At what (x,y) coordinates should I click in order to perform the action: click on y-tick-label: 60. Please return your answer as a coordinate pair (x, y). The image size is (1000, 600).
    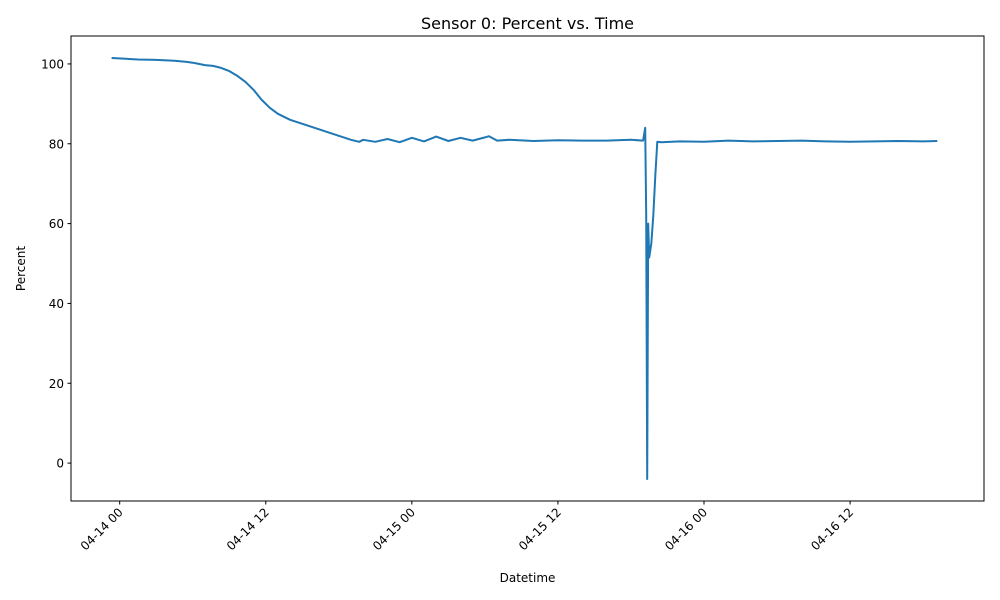
    Looking at the image, I should click on (56, 224).